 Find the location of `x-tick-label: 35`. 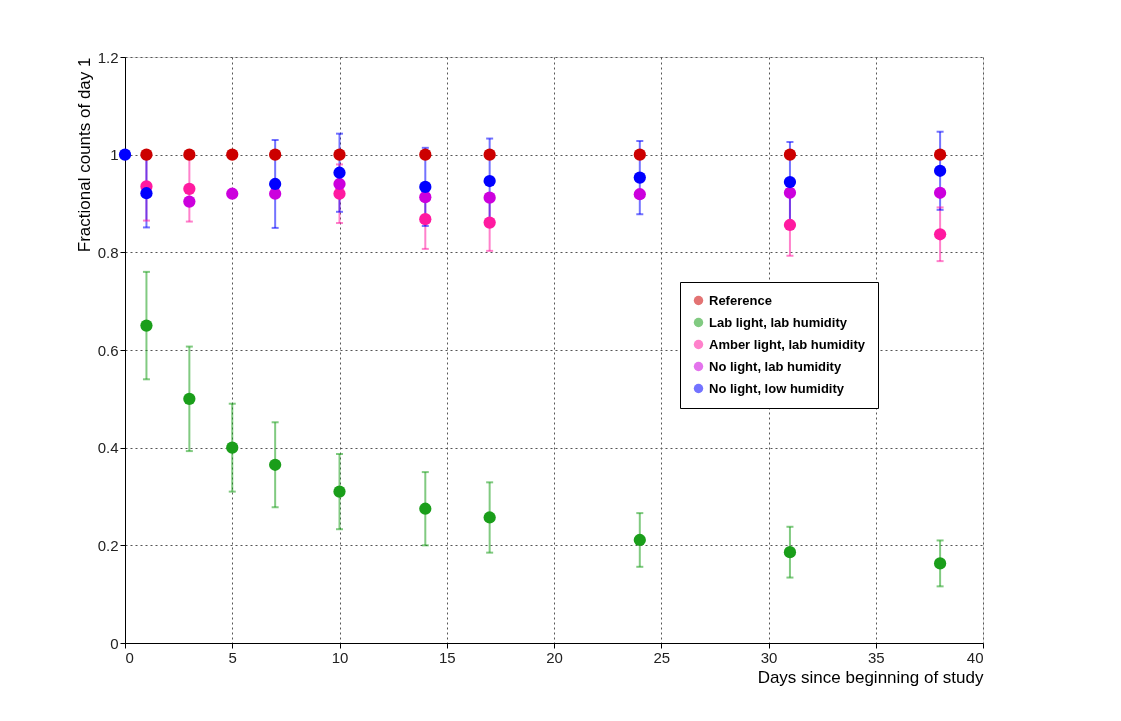

x-tick-label: 35 is located at coordinates (876, 657).